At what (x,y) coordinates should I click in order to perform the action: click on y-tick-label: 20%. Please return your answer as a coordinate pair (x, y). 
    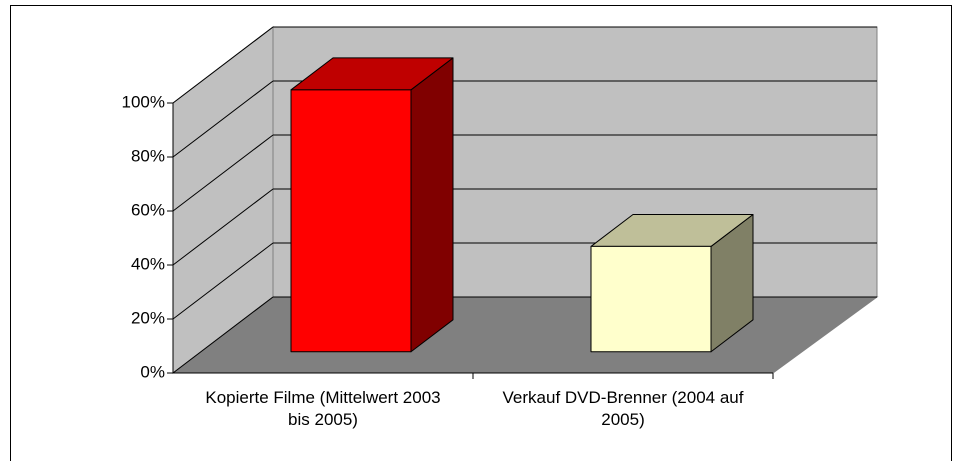
    Looking at the image, I should click on (148, 317).